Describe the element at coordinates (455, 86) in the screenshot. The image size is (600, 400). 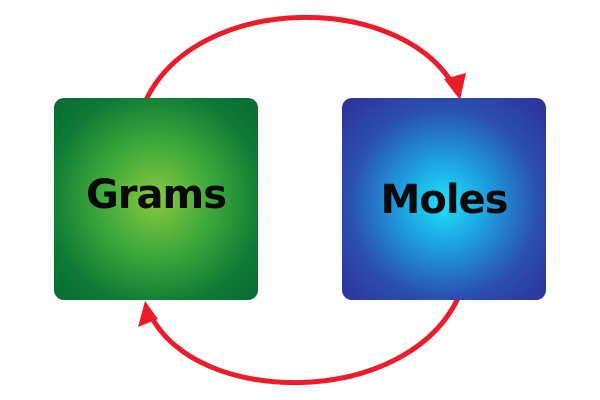
I see `arrowhead-grams-to-moles` at that location.